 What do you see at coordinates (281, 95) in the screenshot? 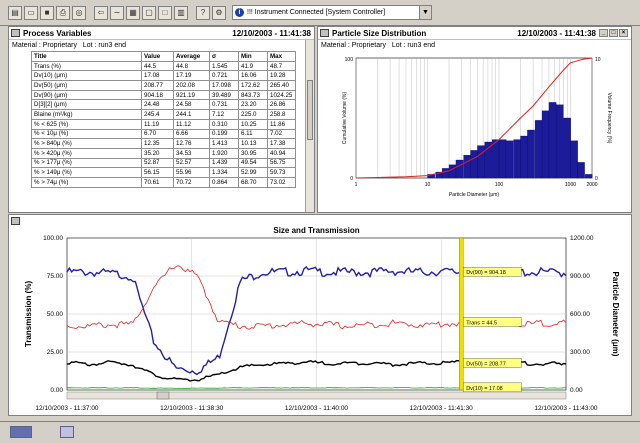
I see `table-cell: 1024.25` at bounding box center [281, 95].